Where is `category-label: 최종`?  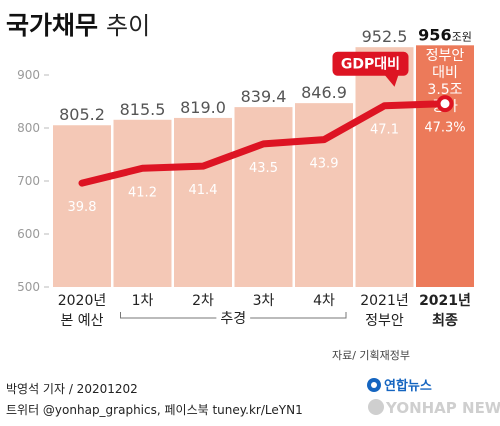
category-label: 최종 is located at coordinates (445, 321).